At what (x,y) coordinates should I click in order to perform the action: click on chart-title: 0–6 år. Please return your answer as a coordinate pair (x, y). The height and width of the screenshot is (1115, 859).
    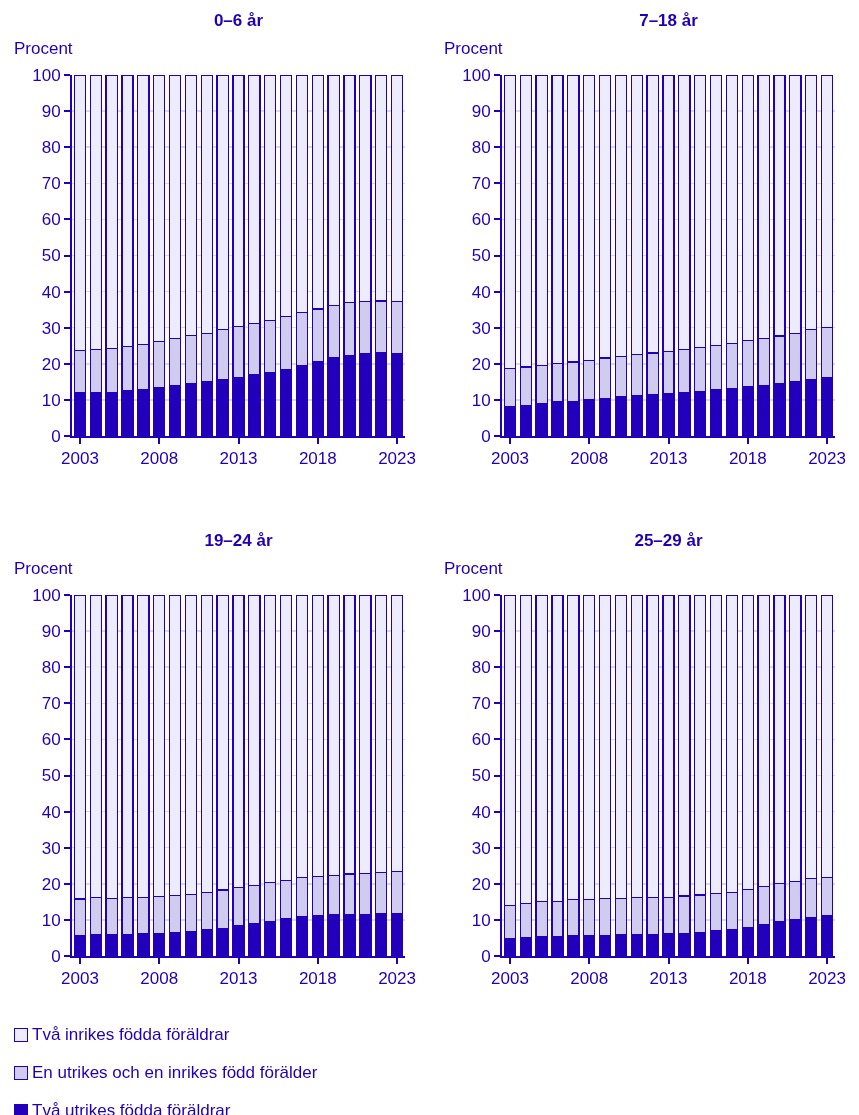
    Looking at the image, I should click on (238, 20).